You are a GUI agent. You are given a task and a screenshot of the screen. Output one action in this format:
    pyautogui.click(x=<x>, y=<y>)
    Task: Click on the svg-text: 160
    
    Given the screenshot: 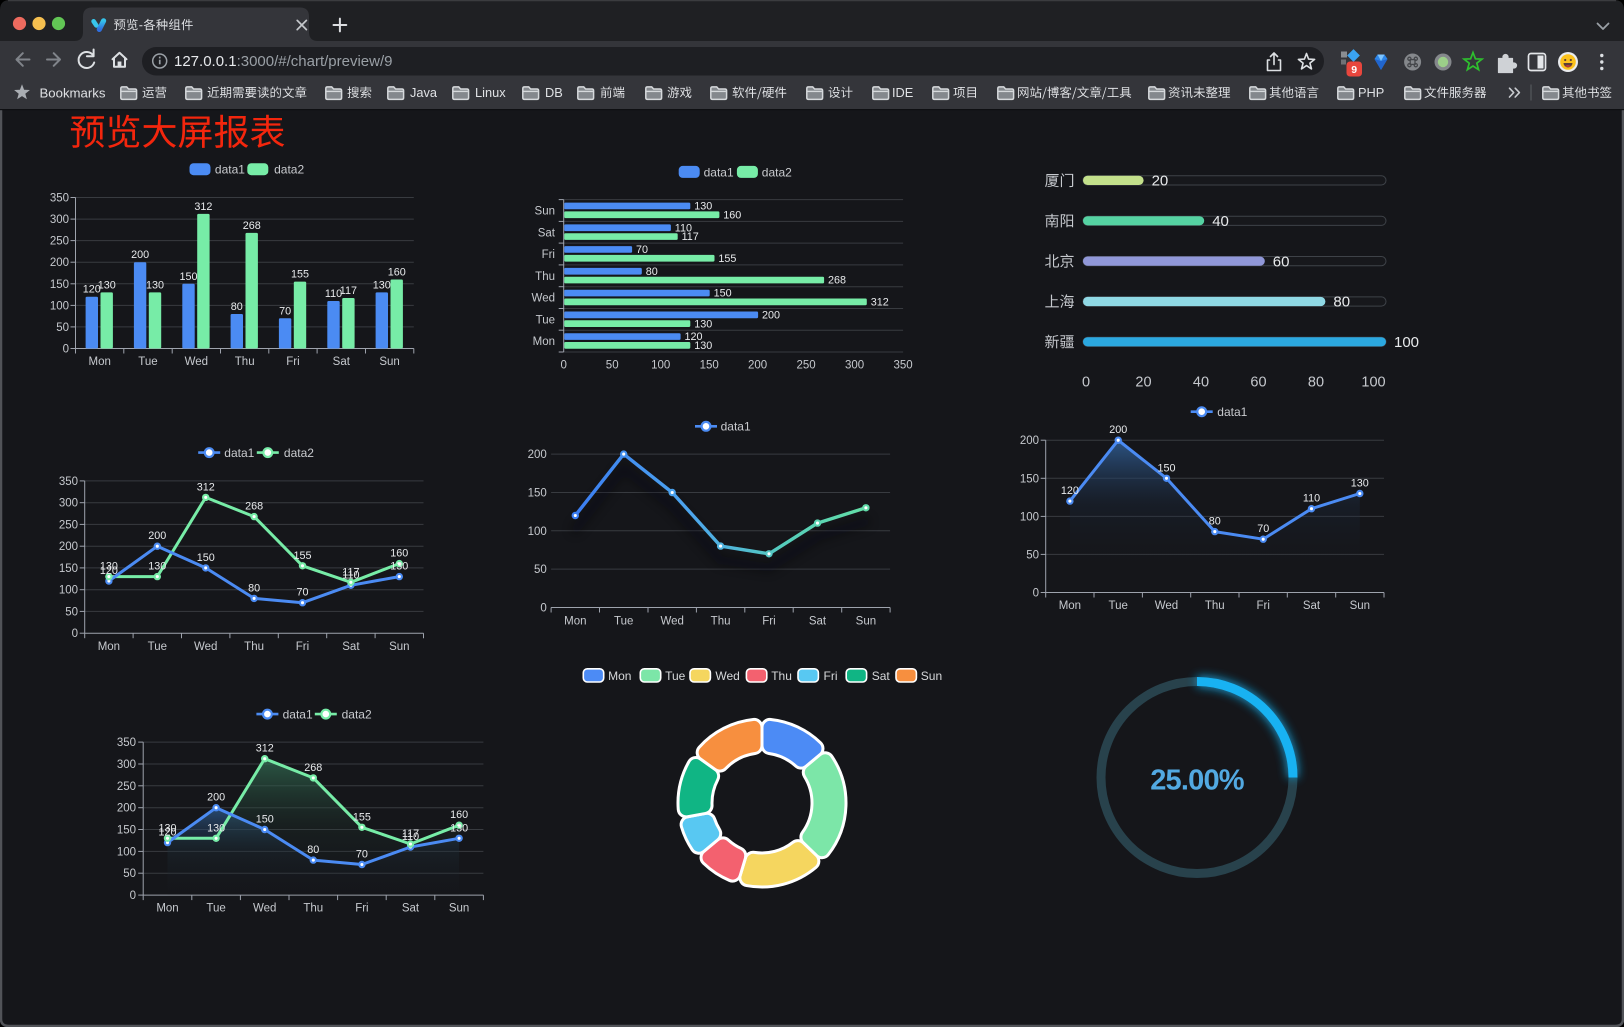 What is the action you would take?
    pyautogui.click(x=397, y=273)
    